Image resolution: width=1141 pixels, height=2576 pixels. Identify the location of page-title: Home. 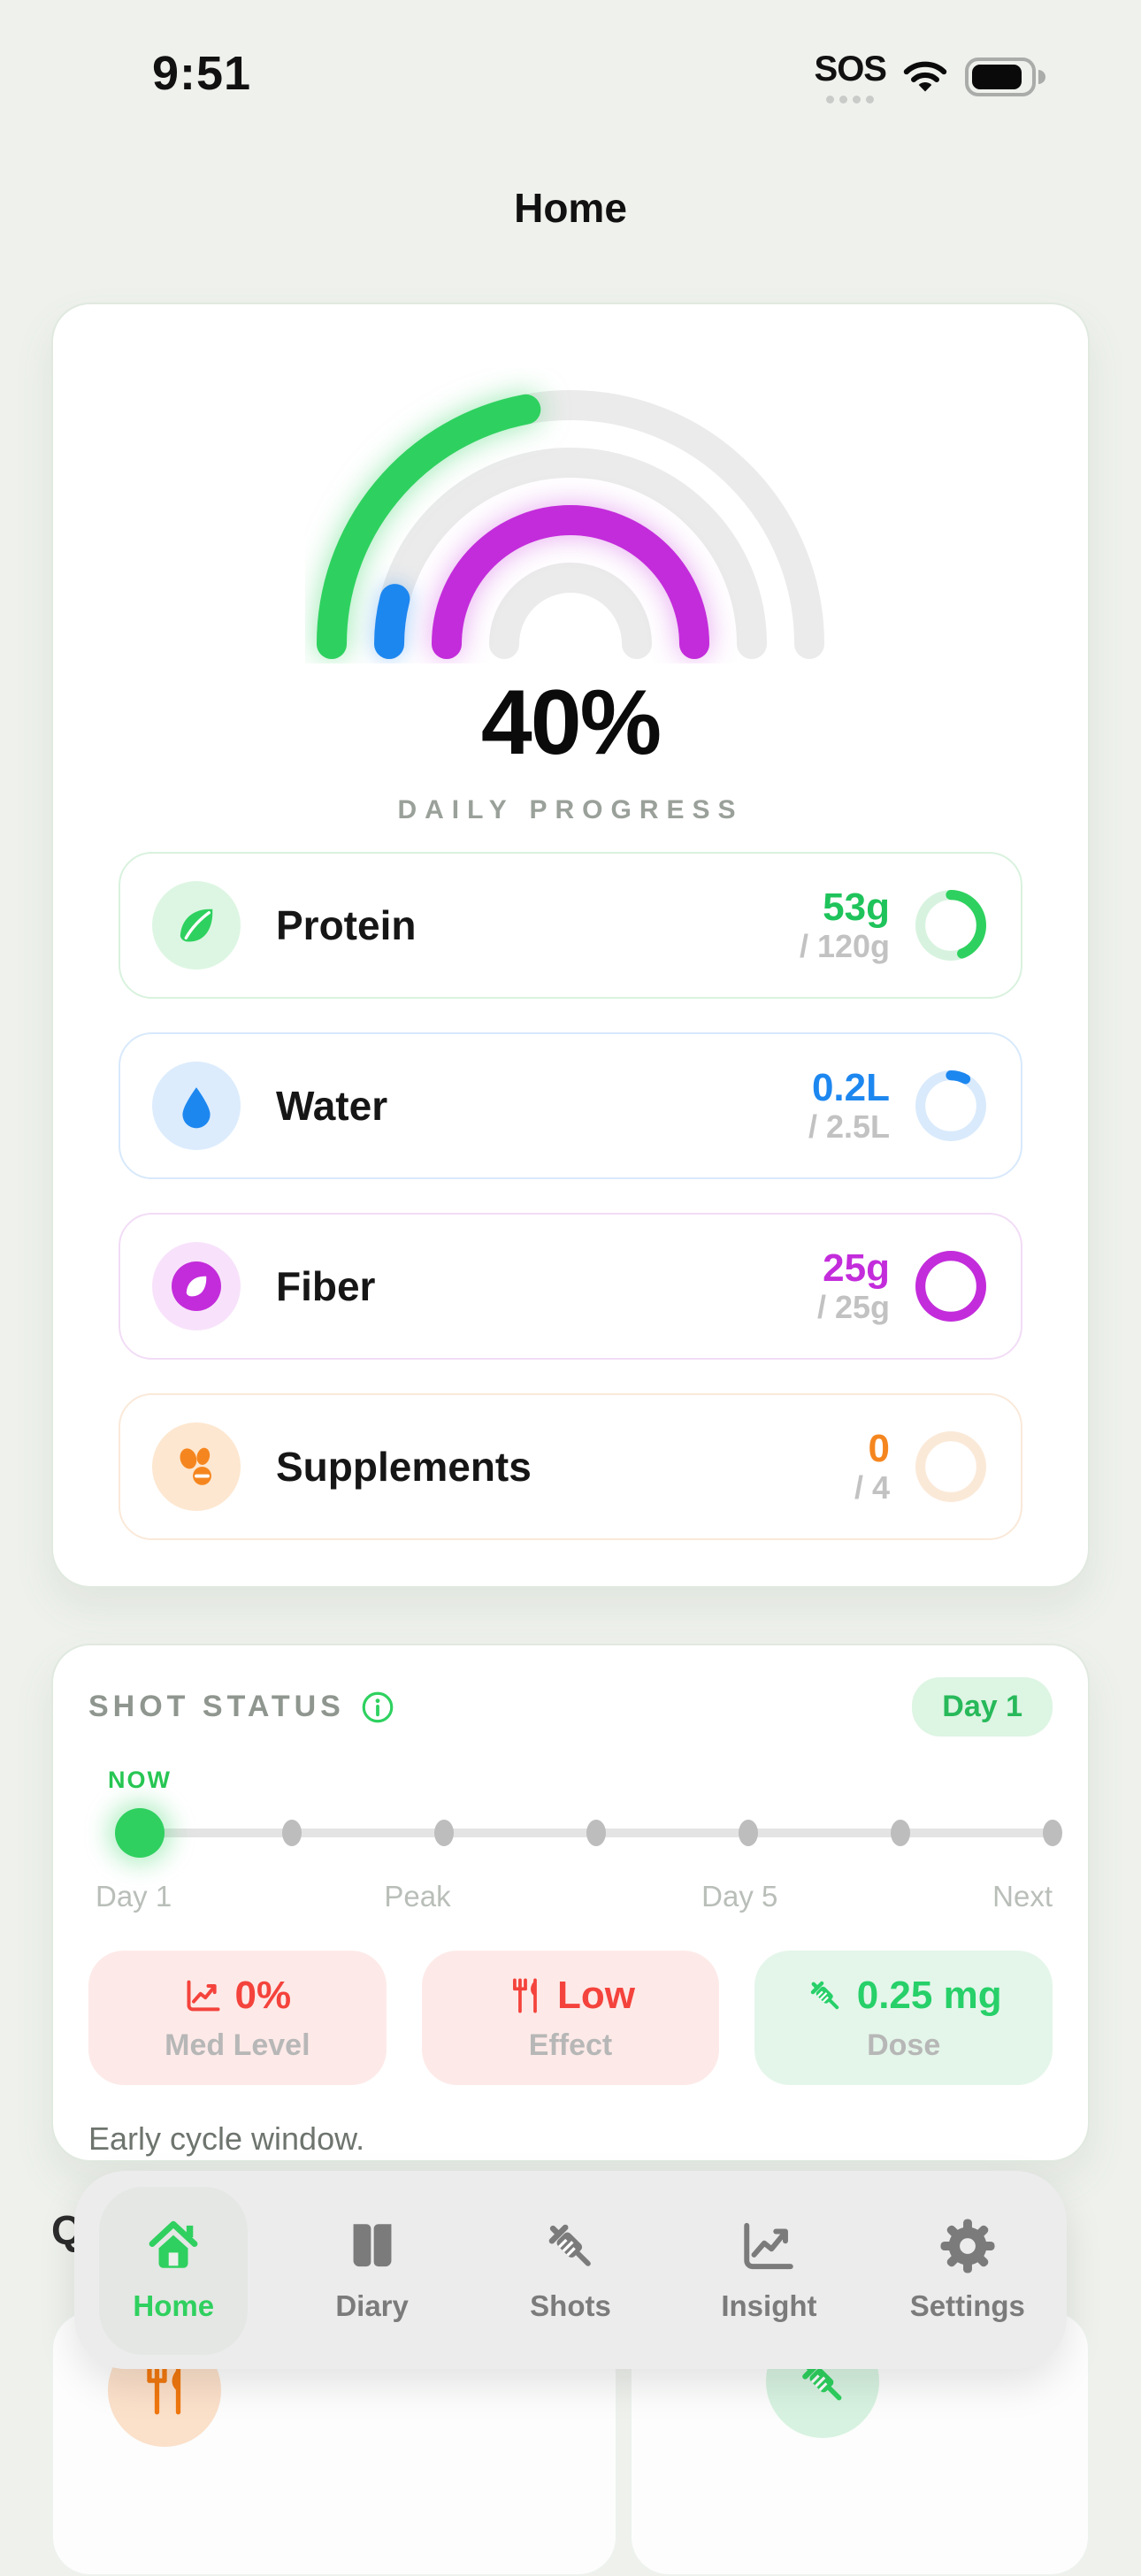
(570, 208).